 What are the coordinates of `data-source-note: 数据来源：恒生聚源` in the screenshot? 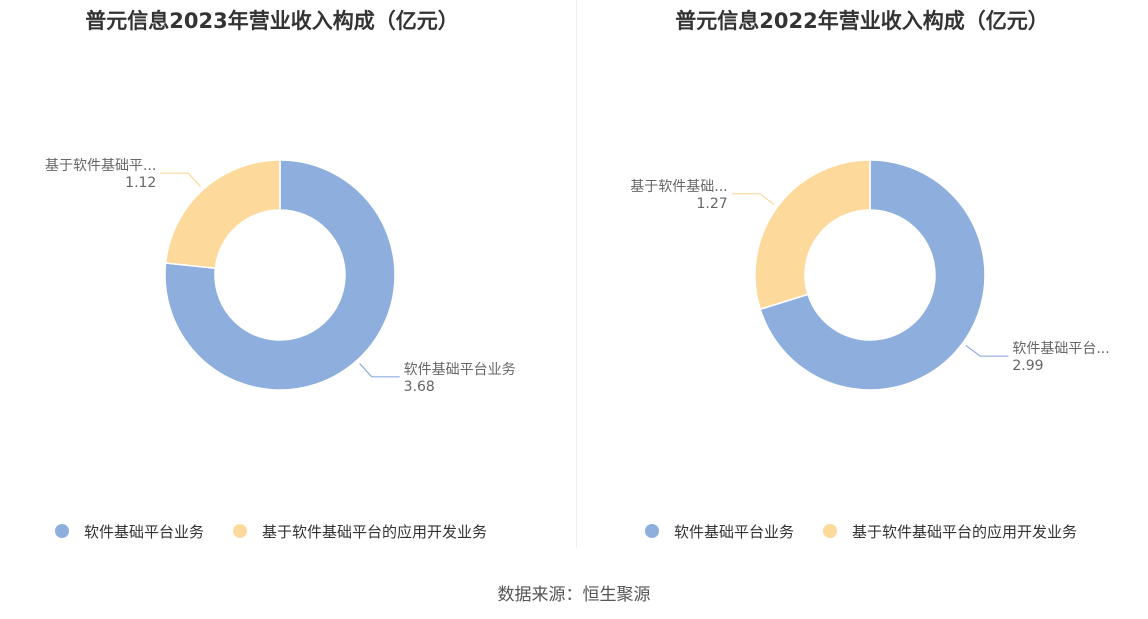 It's located at (574, 595).